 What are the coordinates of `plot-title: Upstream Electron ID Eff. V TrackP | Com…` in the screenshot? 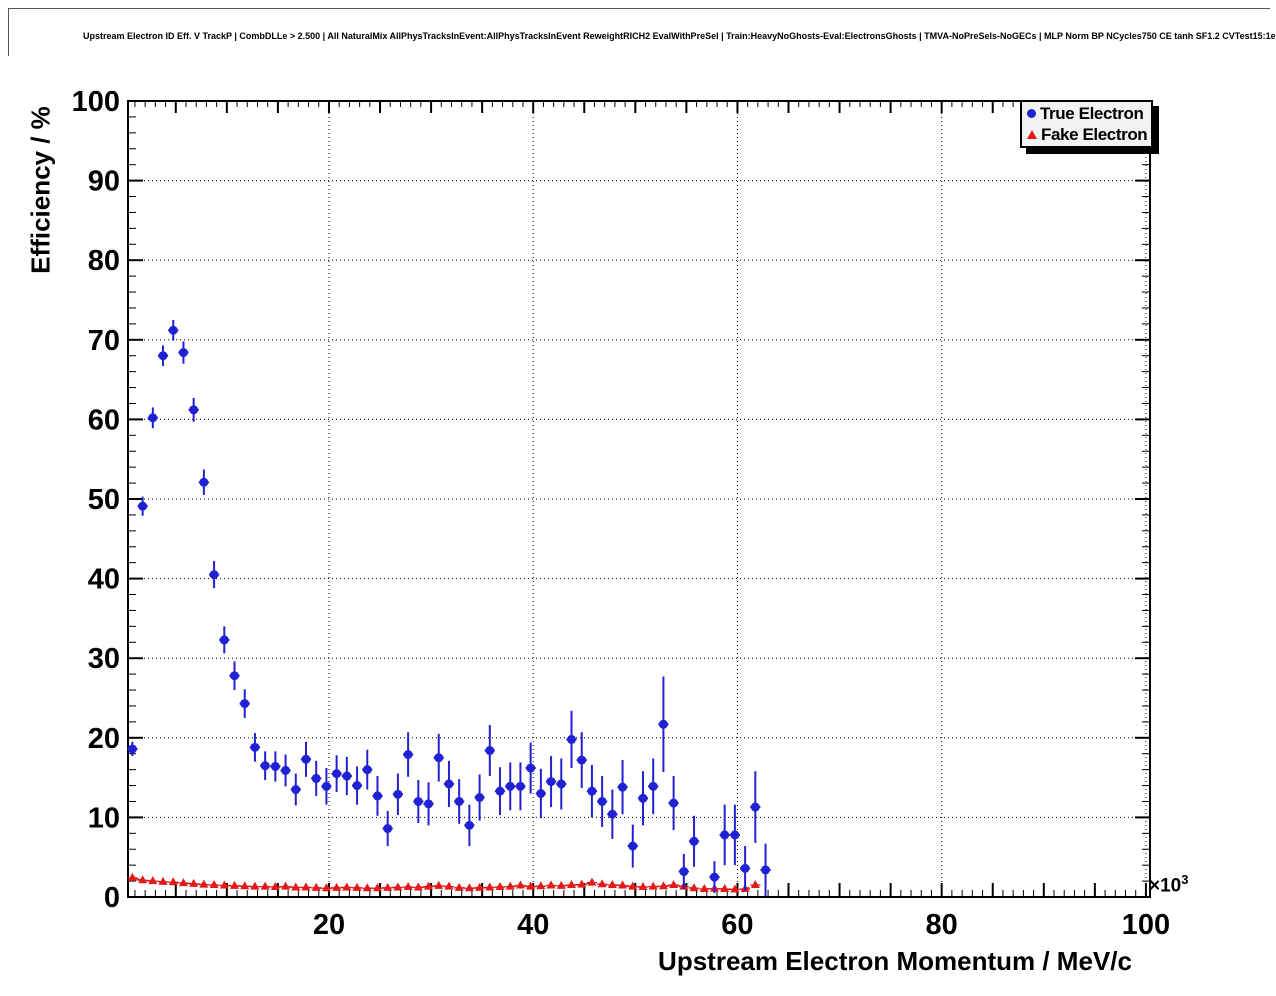 It's located at (679, 36).